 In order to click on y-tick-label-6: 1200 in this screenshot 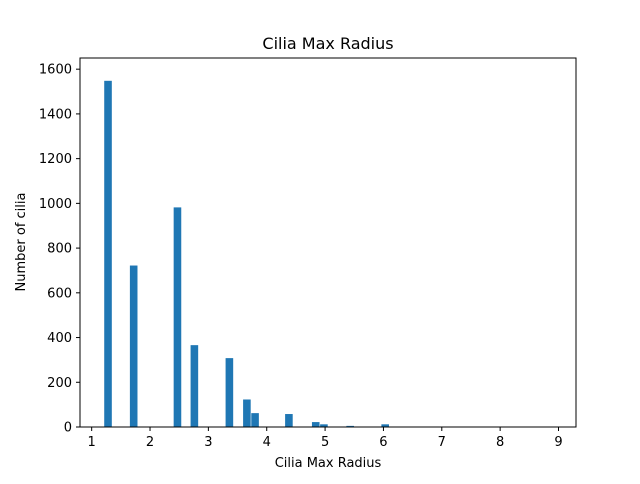, I will do `click(55, 159)`.